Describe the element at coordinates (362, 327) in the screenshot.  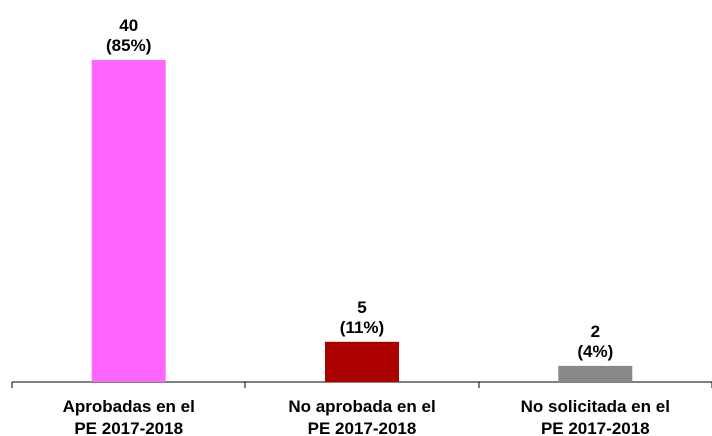
I see `data-label-percent-2: (11%)` at that location.